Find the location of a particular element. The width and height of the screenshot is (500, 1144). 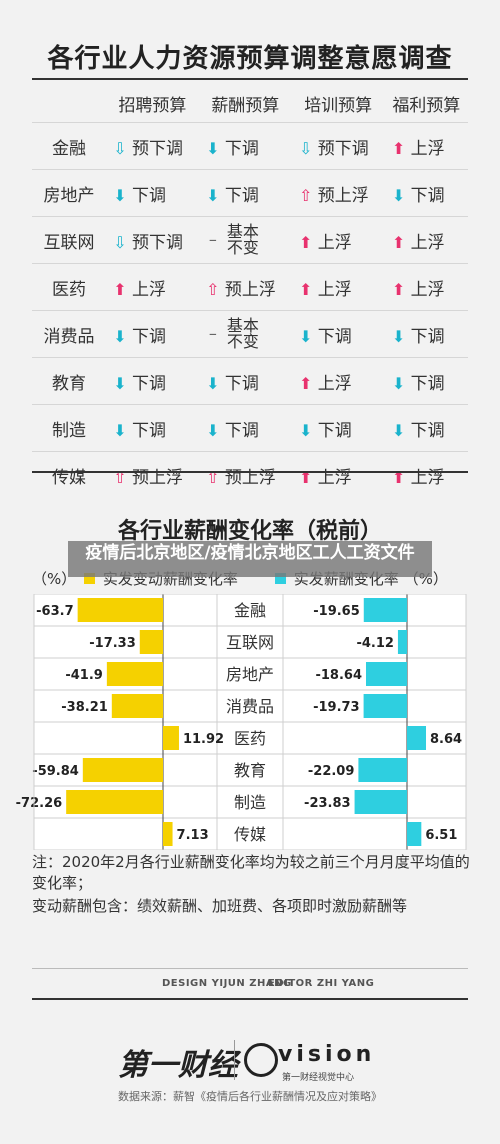

table-row: 医药 ⬆ 上浮 ⇧ 预上浮 ⬆ 上浮 ⬆ 上浮 is located at coordinates (250, 287).